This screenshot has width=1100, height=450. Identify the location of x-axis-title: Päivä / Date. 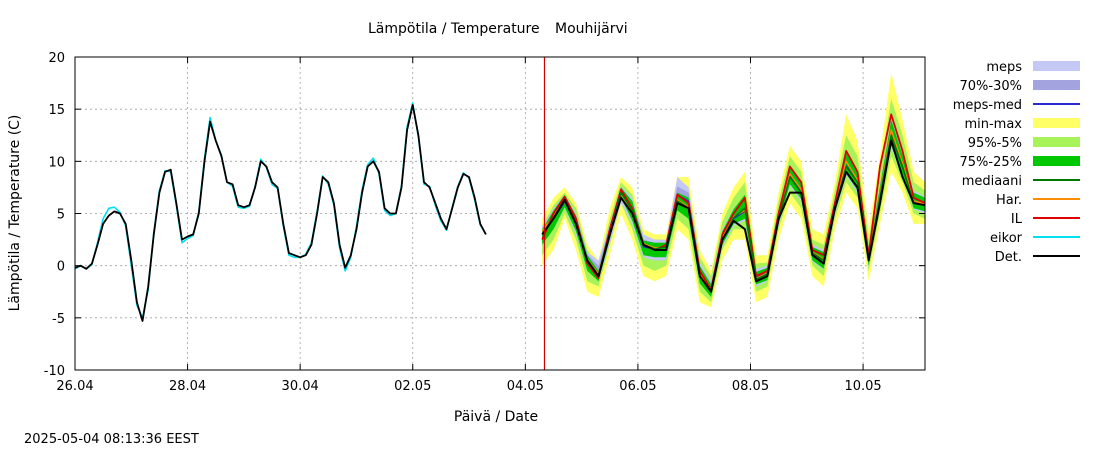
(496, 417).